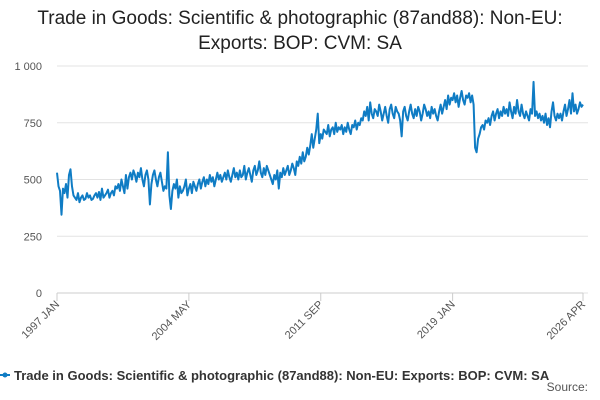 The height and width of the screenshot is (400, 600). I want to click on x-tick-label: 2011 SEP, so click(304, 320).